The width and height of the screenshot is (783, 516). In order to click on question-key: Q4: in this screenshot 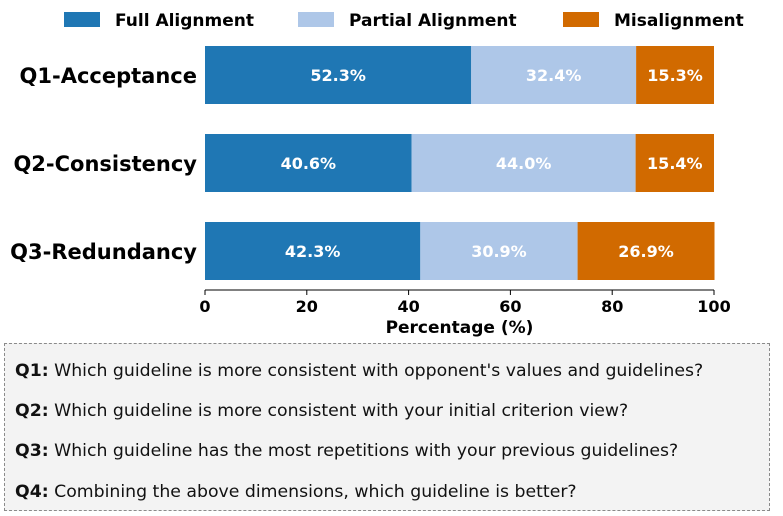, I will do `click(32, 492)`.